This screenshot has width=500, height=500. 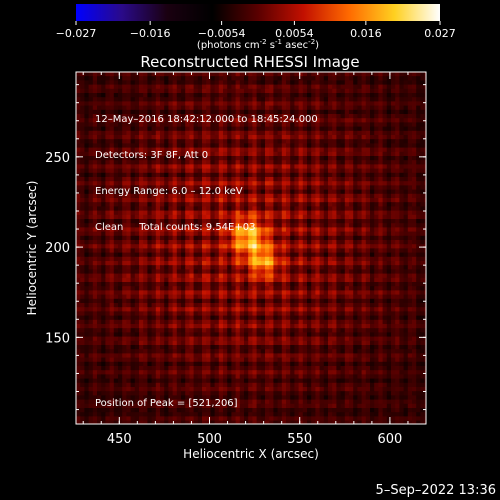 I want to click on y-axis-label: Heliocentric Y (arcsec), so click(x=32, y=248).